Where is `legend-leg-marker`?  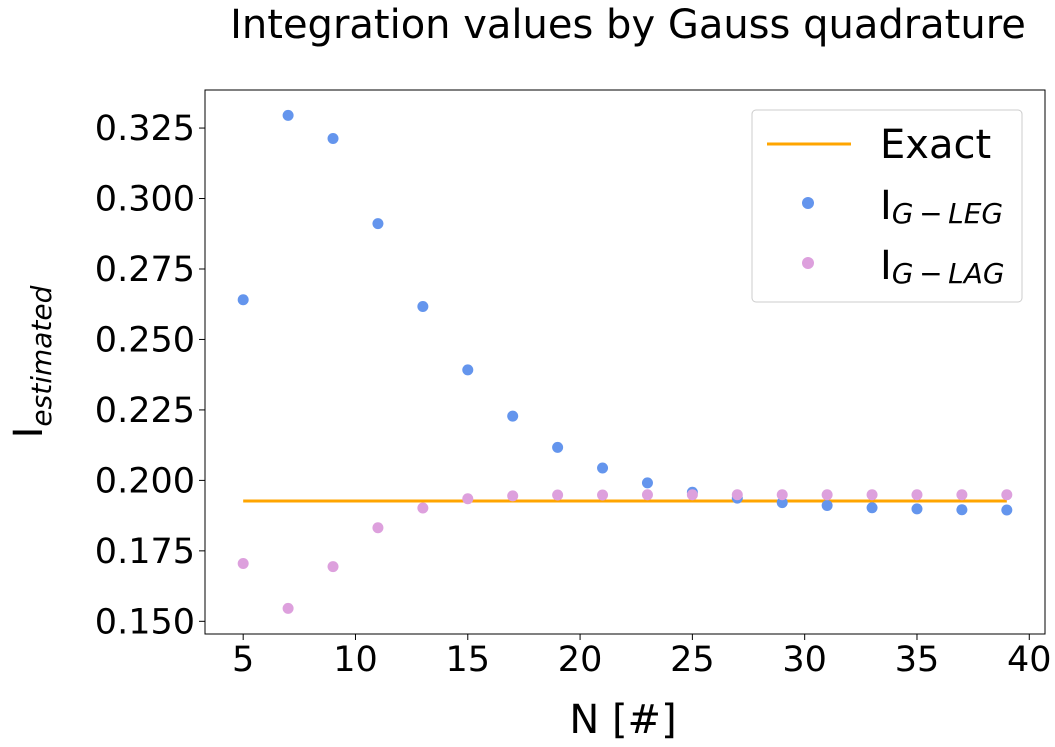
legend-leg-marker is located at coordinates (808, 203).